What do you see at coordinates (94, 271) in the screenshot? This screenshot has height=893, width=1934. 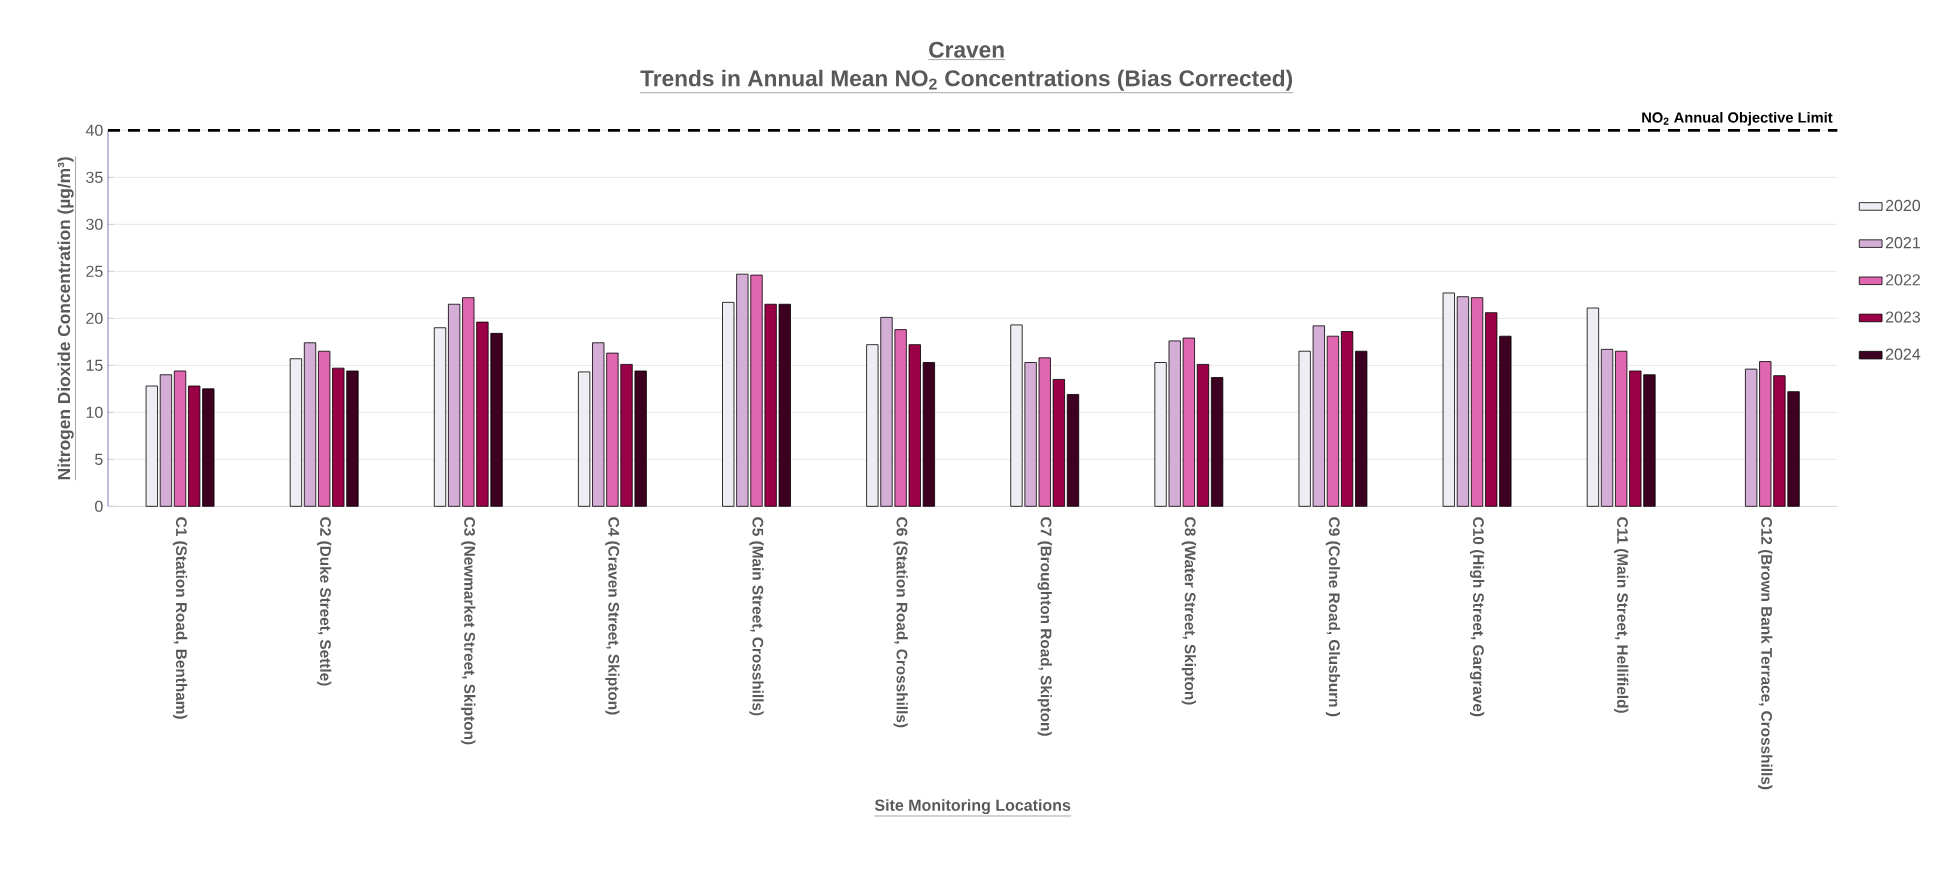 I see `y-tick-label: 25` at bounding box center [94, 271].